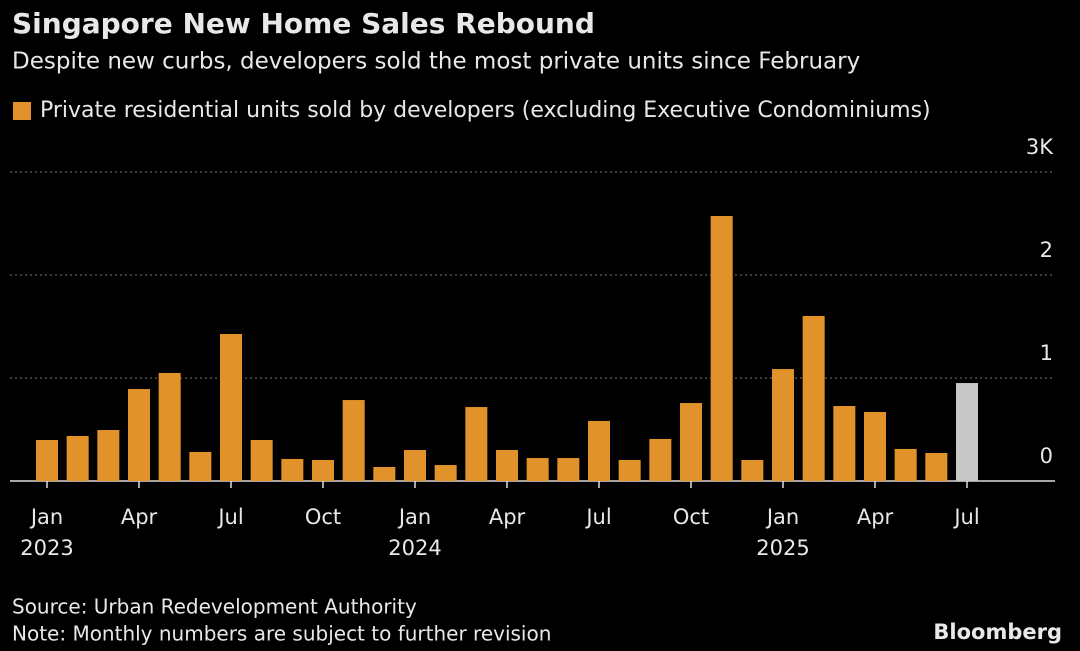 The image size is (1080, 651). What do you see at coordinates (997, 632) in the screenshot?
I see `brand: Bloomberg` at bounding box center [997, 632].